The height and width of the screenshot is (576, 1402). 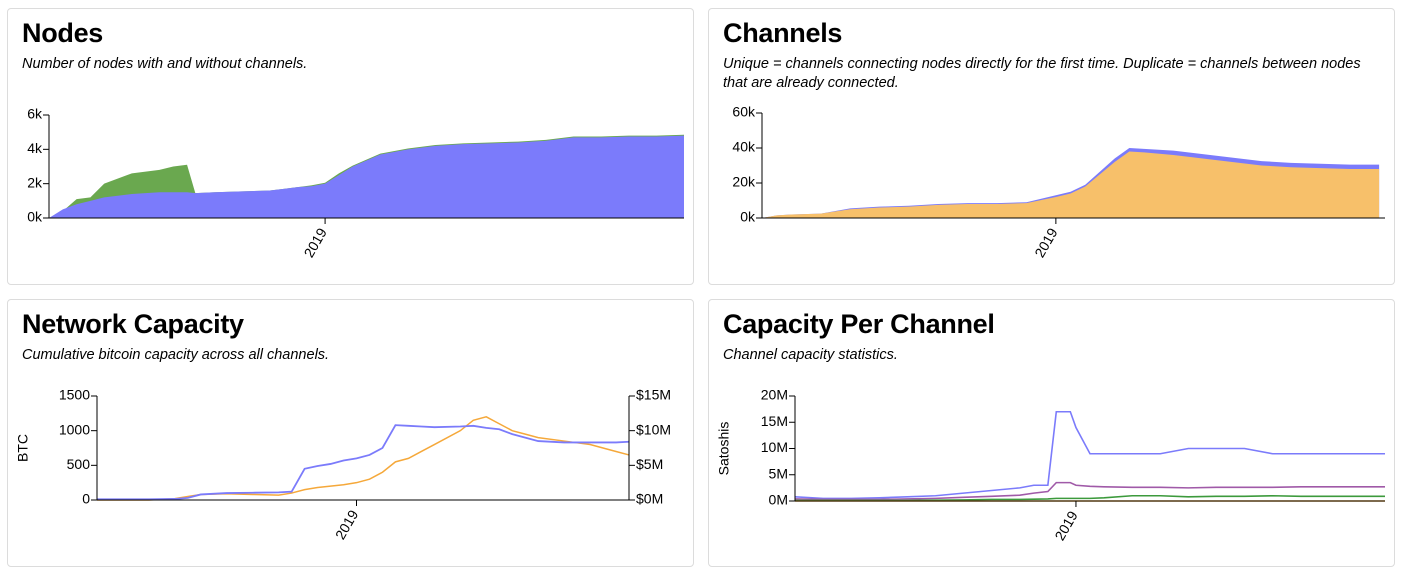 I want to click on series-area-unique, so click(x=1071, y=184).